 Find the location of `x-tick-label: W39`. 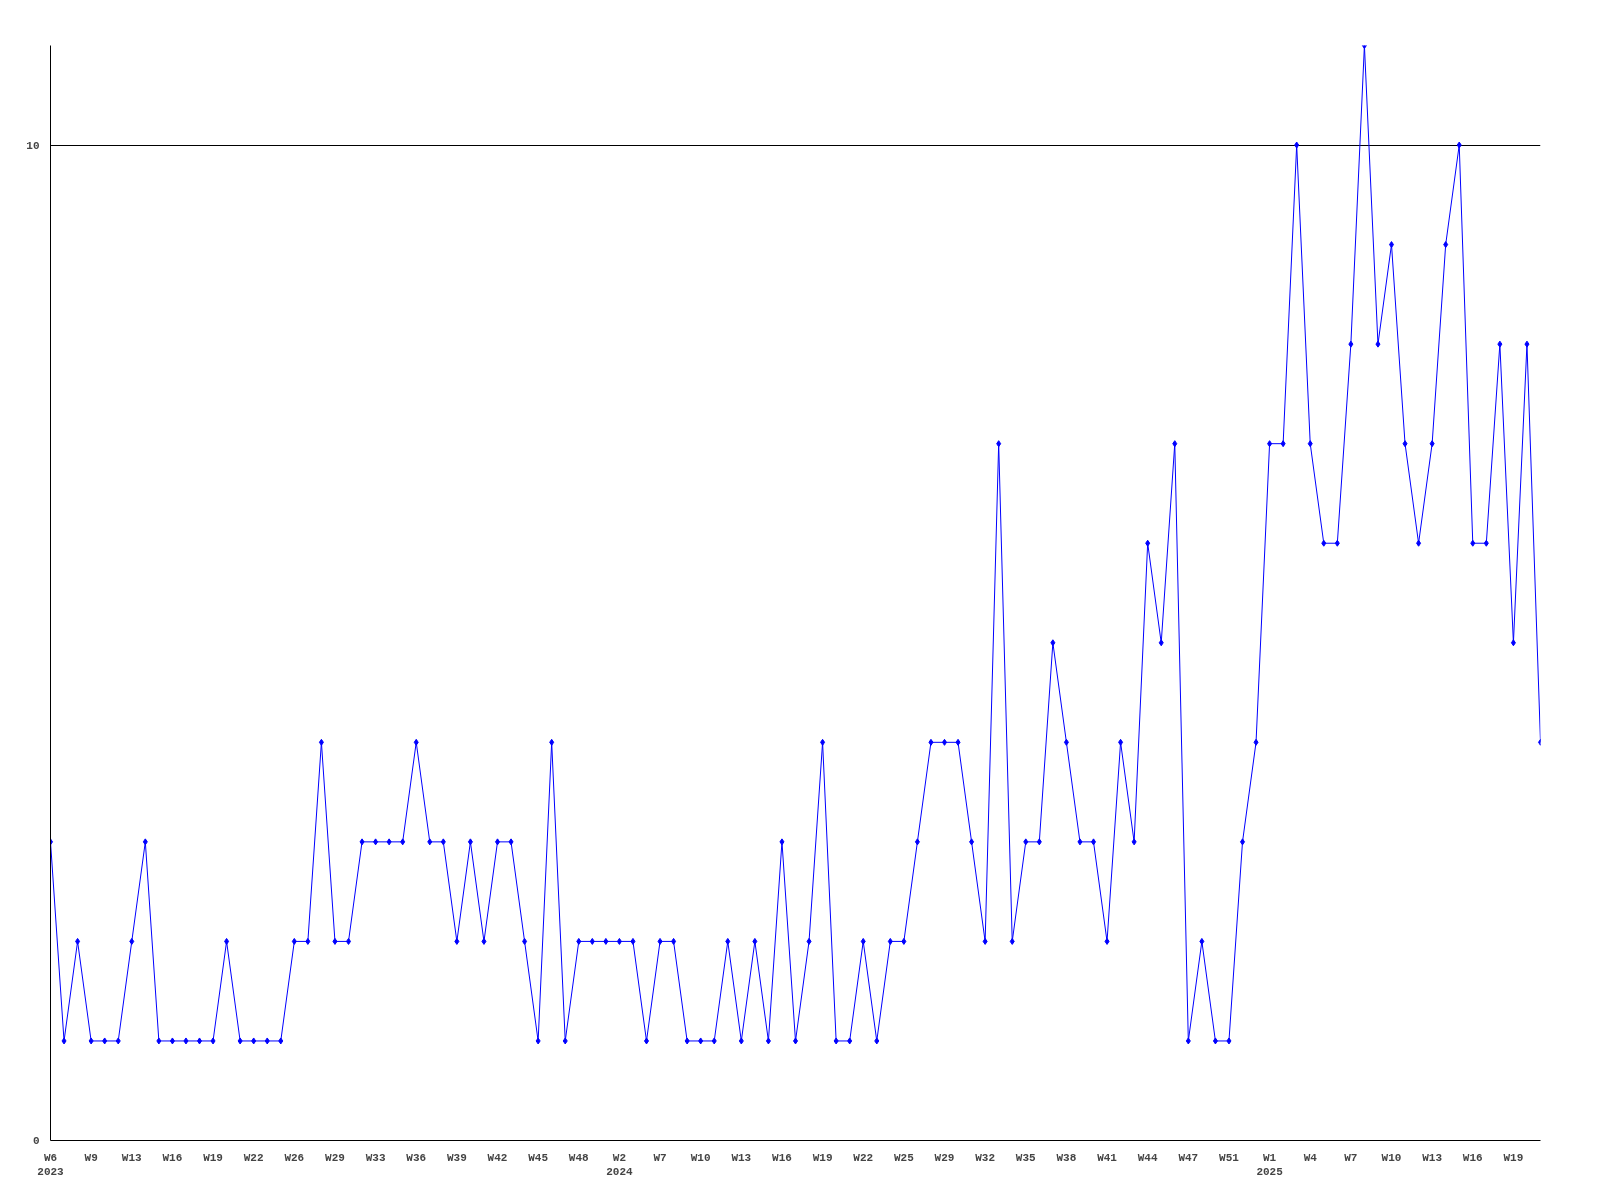

x-tick-label: W39 is located at coordinates (456, 1157).